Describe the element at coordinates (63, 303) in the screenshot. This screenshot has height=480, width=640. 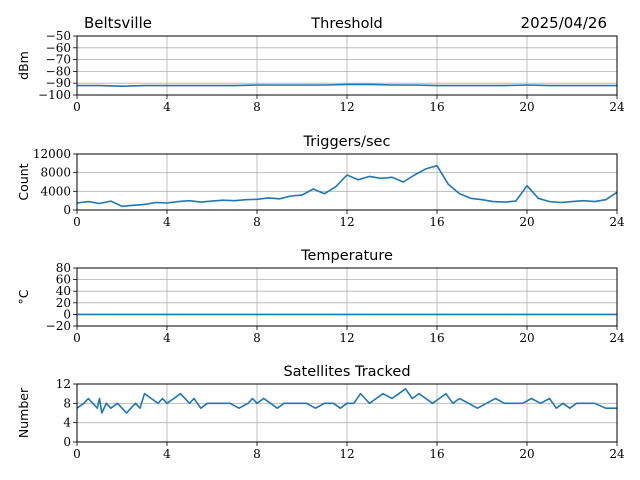
I see `y-tick-label: 20` at that location.